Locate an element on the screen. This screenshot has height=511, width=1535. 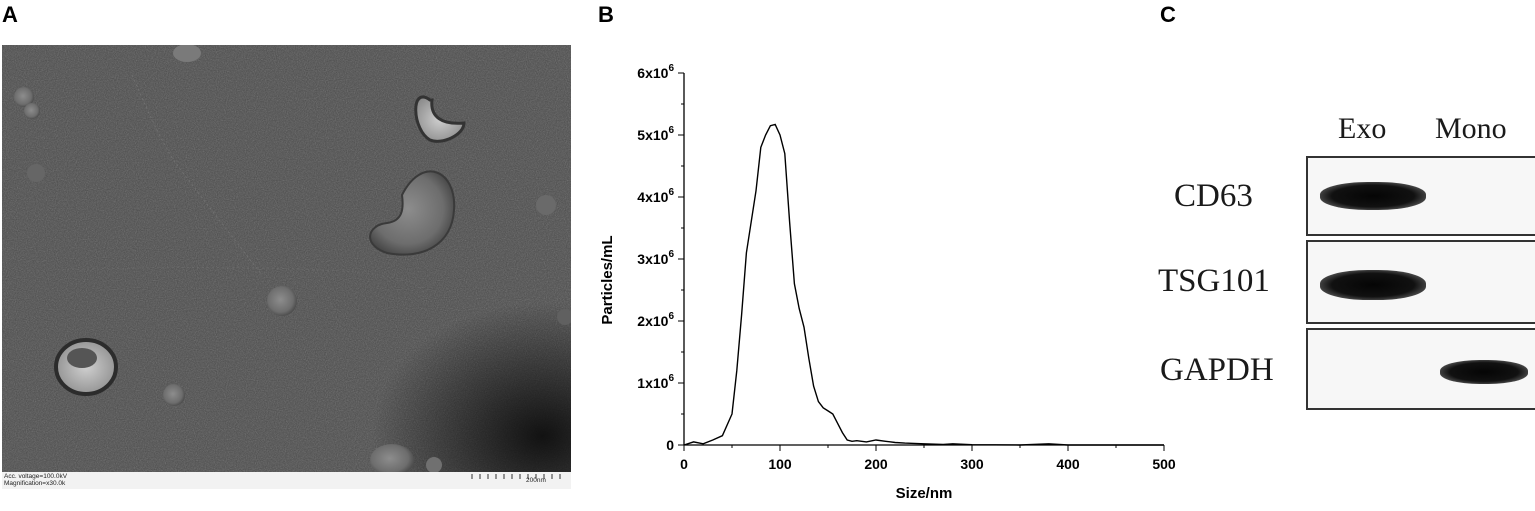
x-tick-label: 0 is located at coordinates (684, 464).